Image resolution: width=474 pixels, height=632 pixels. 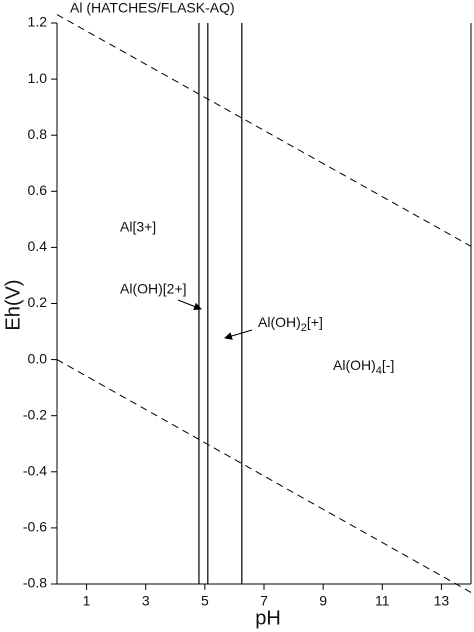 I want to click on y-tick-label: 0.0, so click(x=38, y=358).